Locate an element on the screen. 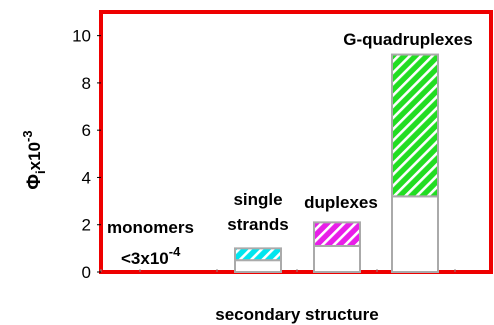 This screenshot has height=325, width=494. y-tick-label-5: 10 is located at coordinates (81, 36).